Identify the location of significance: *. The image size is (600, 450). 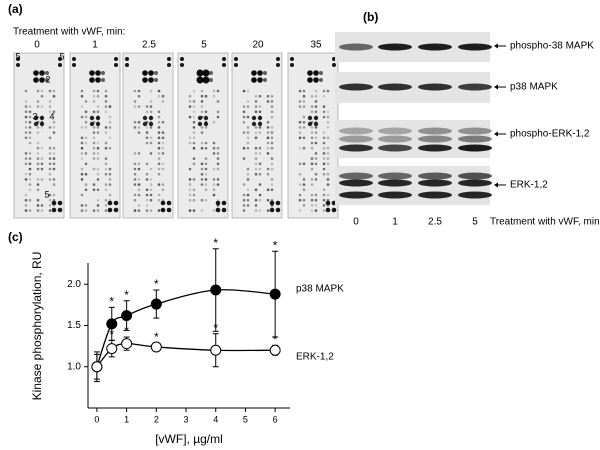
(215, 328).